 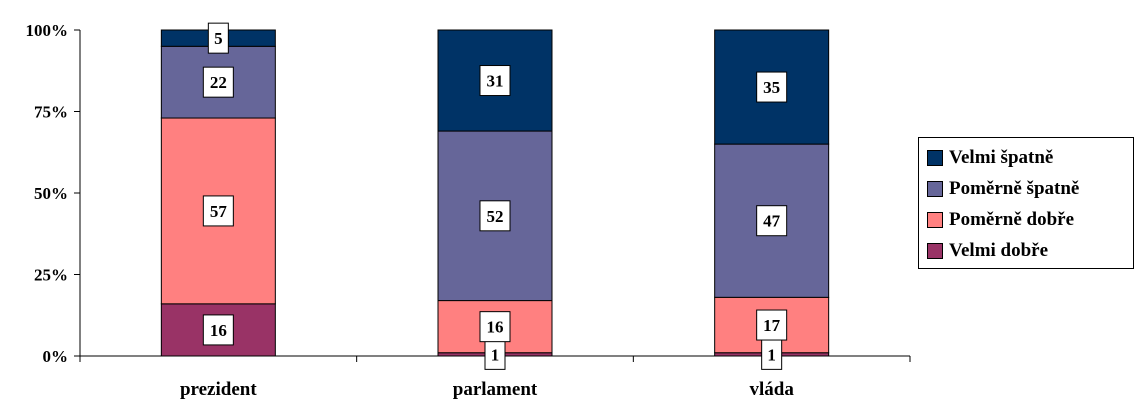 I want to click on data-label: 5, so click(x=218, y=38).